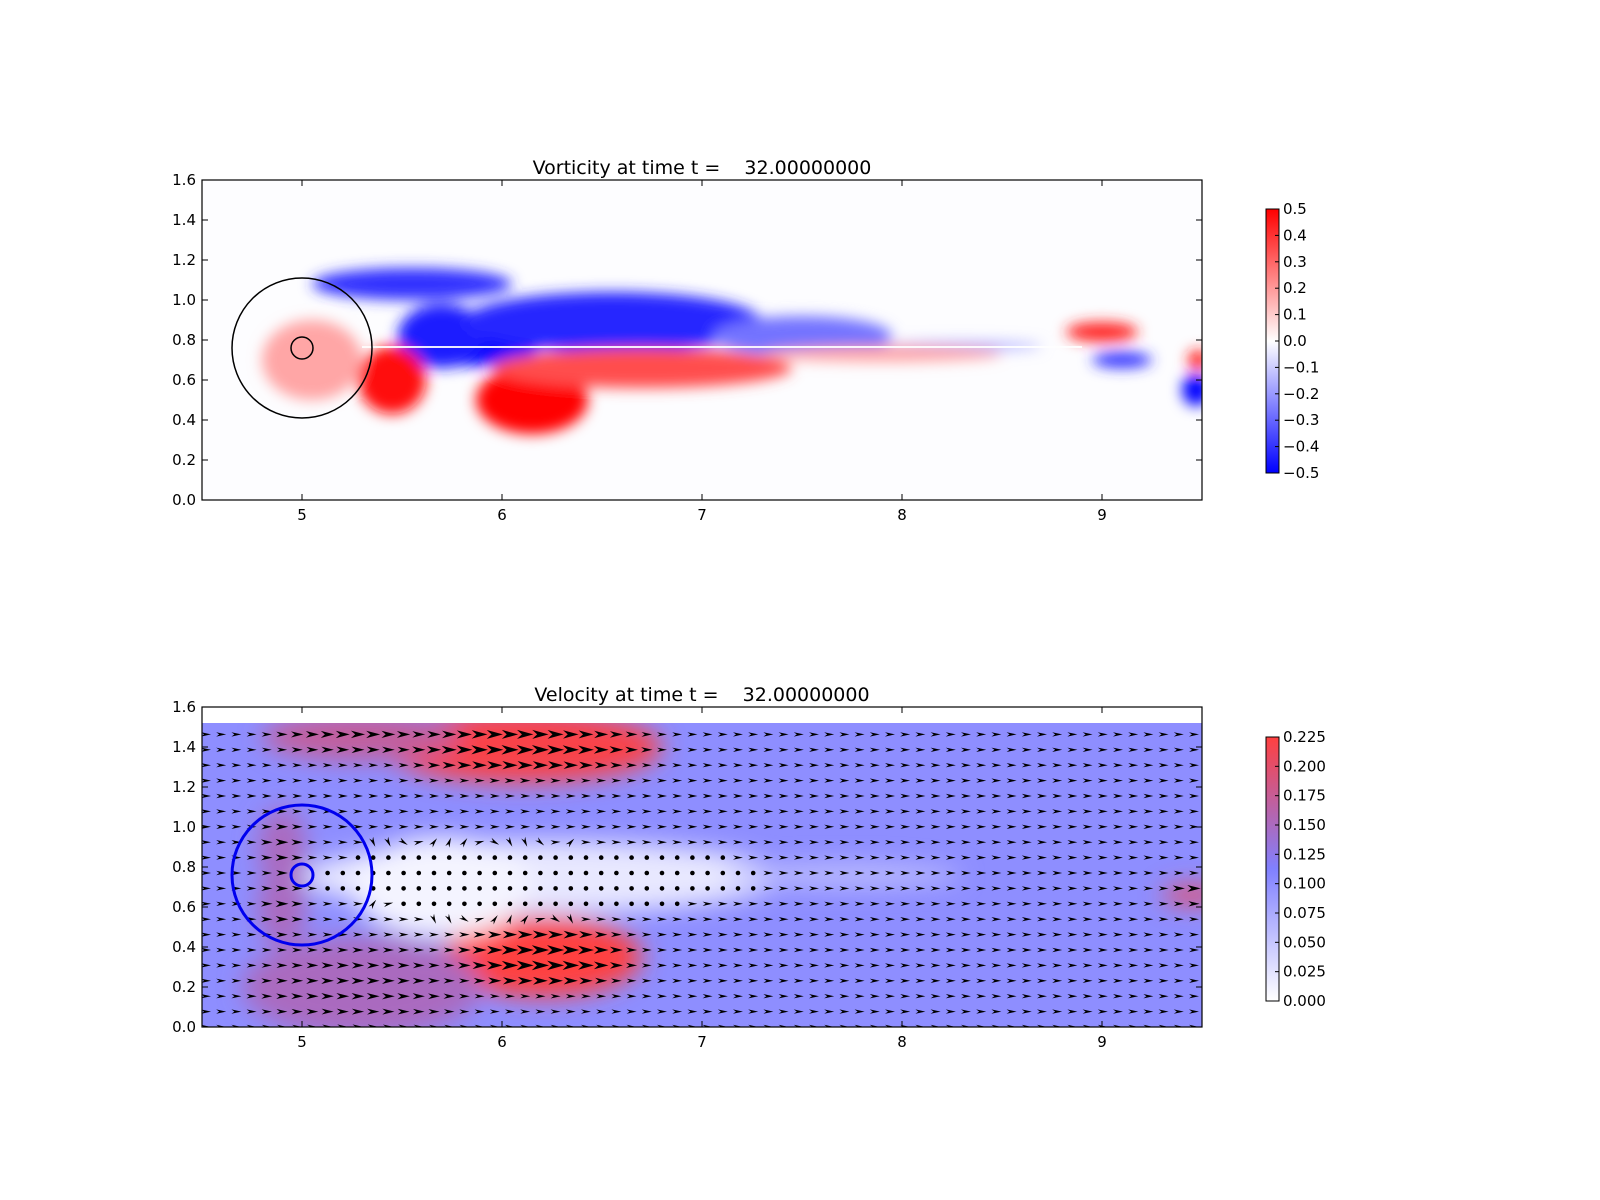  What do you see at coordinates (1295, 288) in the screenshot?
I see `colorbar-tick-label: 0.2` at bounding box center [1295, 288].